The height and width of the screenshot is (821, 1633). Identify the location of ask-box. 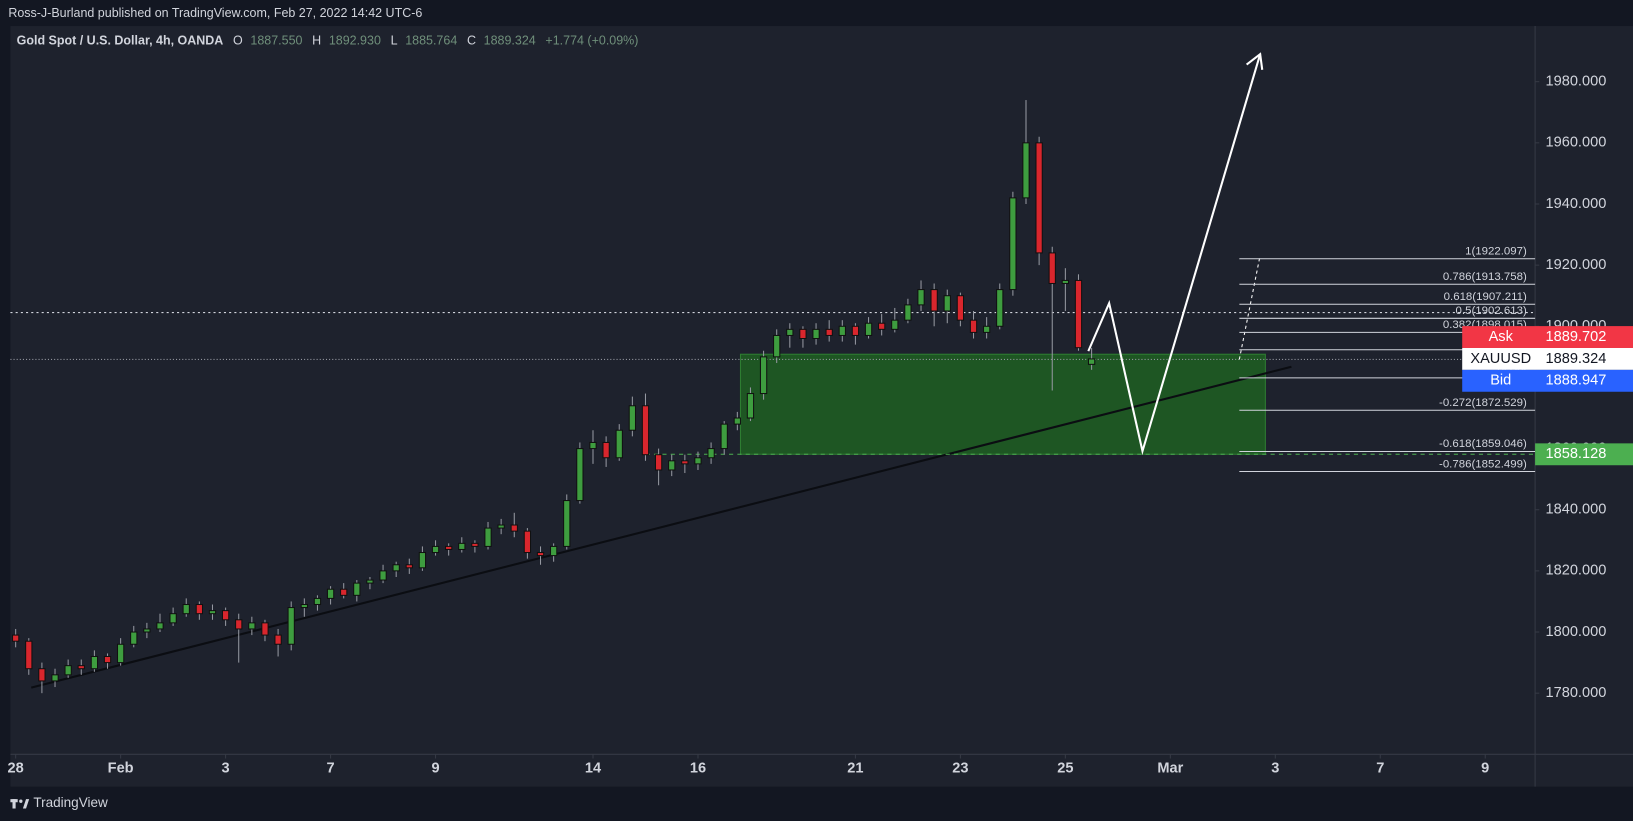
(1547, 337).